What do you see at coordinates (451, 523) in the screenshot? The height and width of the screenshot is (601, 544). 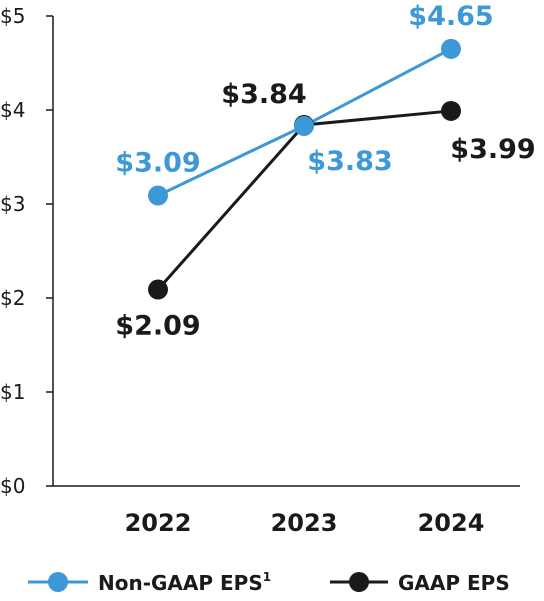 I see `x-tick-label: 2024` at bounding box center [451, 523].